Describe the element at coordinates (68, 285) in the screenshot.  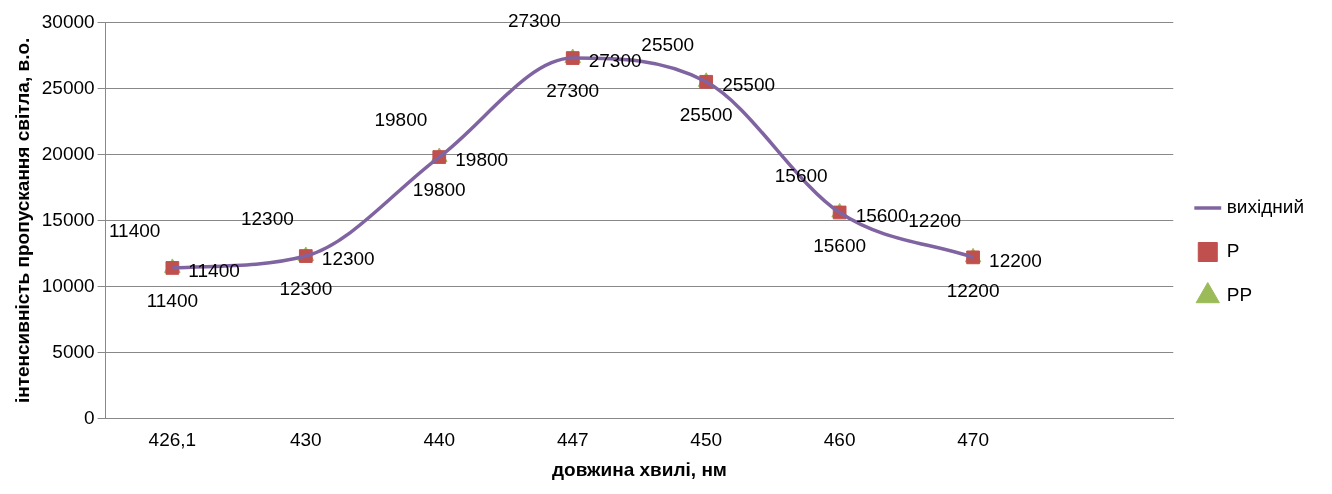
I see `y-tick-label: 10000` at that location.